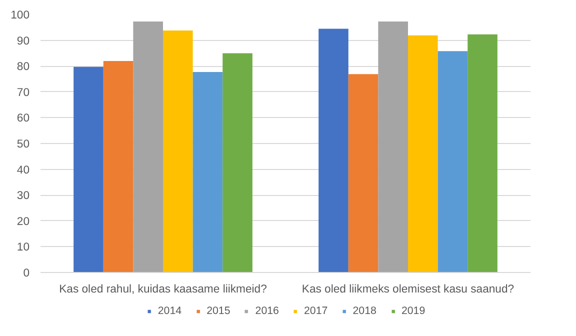 The width and height of the screenshot is (576, 336). What do you see at coordinates (20, 16) in the screenshot?
I see `y-tick-label: 100` at bounding box center [20, 16].